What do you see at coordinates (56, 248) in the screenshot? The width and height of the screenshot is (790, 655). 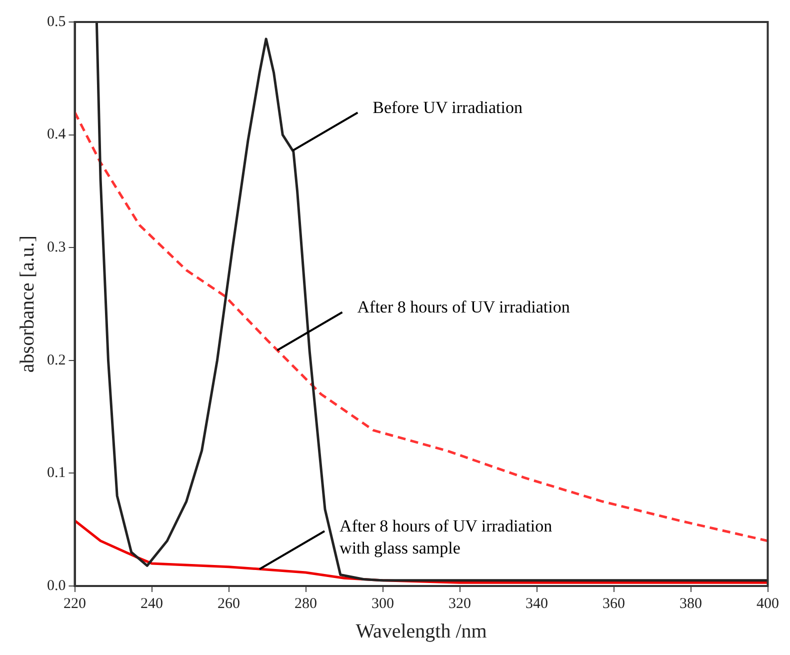 I see `y-tick-label: 0.3` at bounding box center [56, 248].